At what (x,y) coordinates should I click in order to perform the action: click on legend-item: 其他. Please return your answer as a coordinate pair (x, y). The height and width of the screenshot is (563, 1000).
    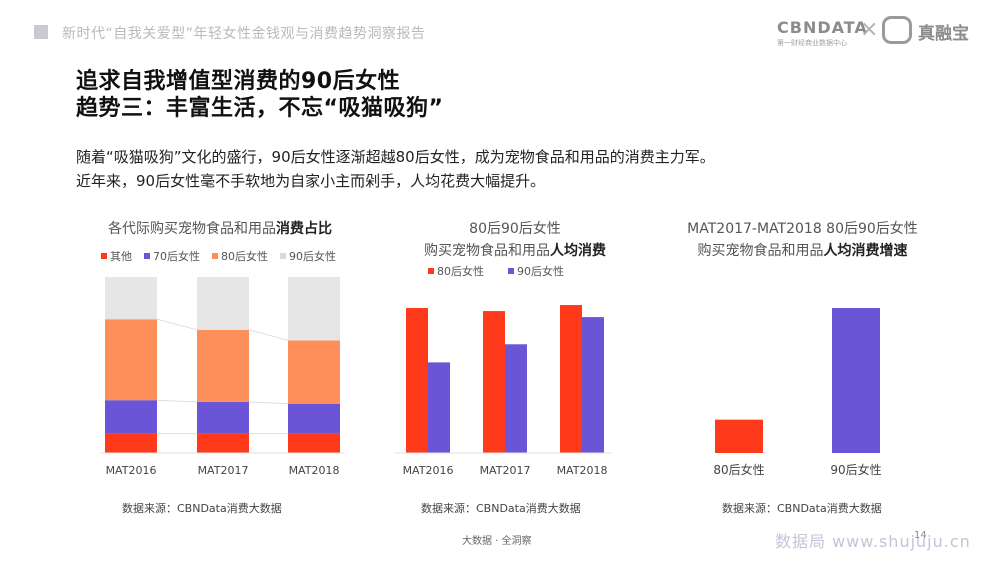
    Looking at the image, I should click on (116, 256).